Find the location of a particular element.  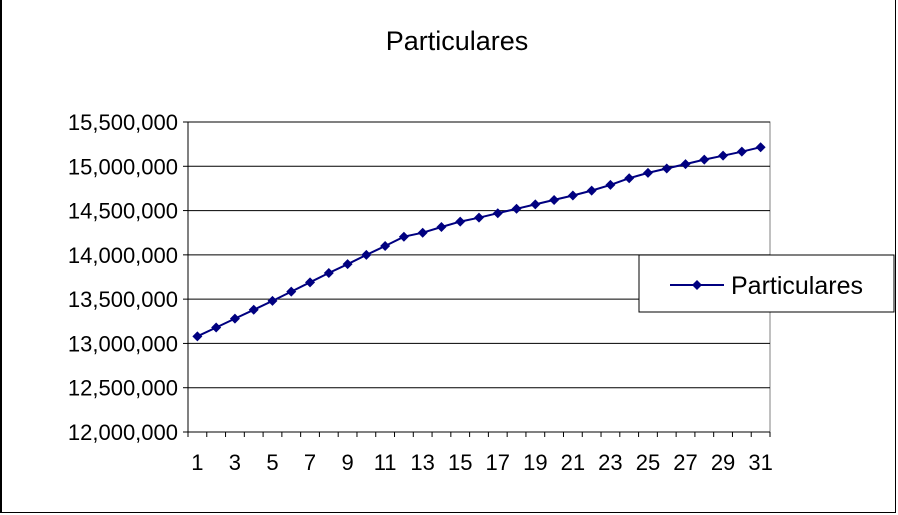

x-tick-label: 15 is located at coordinates (460, 462).